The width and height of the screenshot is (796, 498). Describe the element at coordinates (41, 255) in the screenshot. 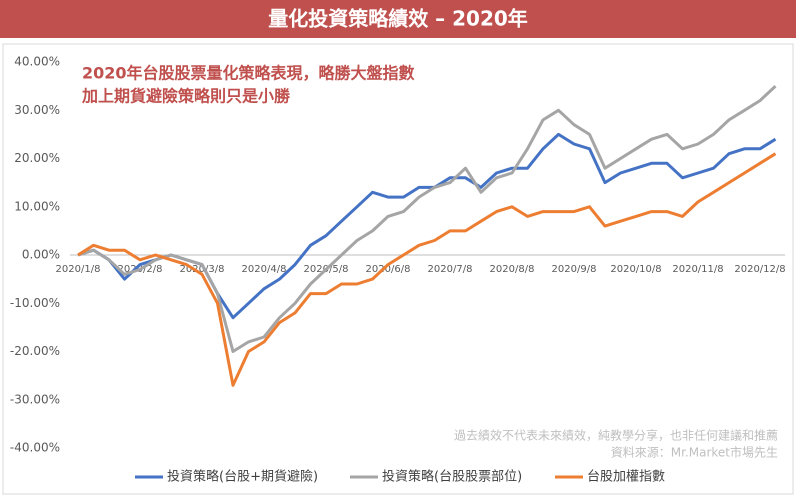

I see `y-tick-label: 0.00%` at that location.